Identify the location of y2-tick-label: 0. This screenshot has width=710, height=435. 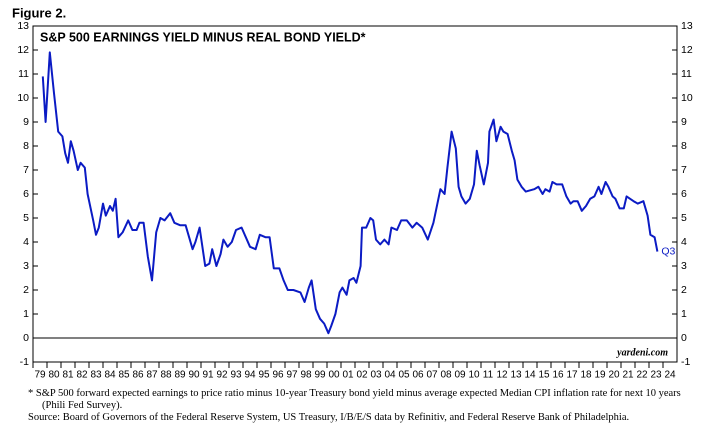
(684, 338).